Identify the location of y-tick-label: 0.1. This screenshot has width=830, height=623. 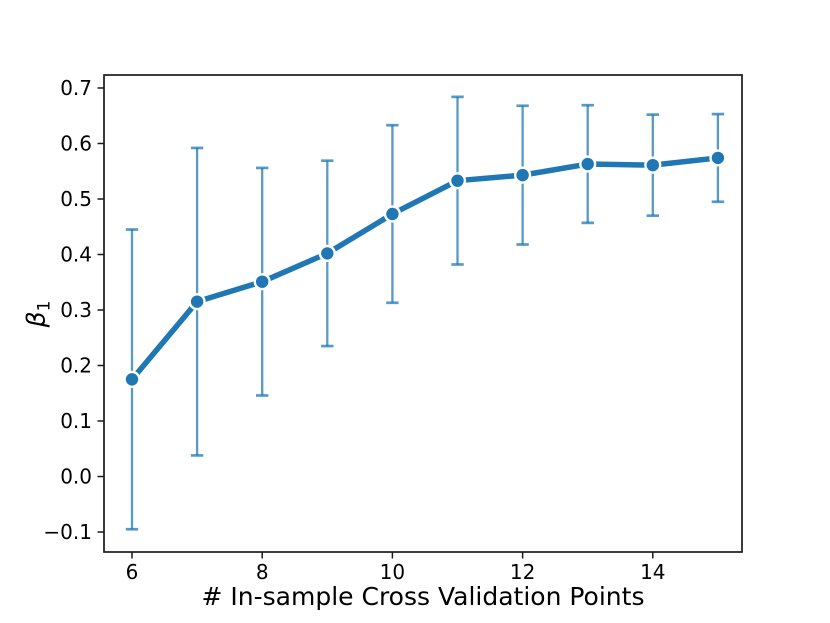
(76, 421).